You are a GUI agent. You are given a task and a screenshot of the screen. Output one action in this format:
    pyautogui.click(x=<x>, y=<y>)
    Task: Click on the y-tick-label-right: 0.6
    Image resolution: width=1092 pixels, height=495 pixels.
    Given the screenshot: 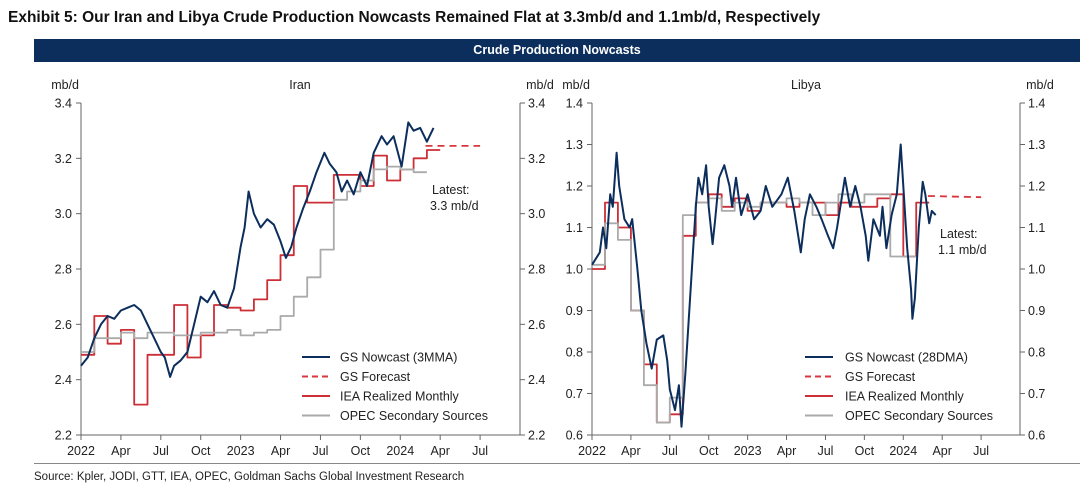 What is the action you would take?
    pyautogui.click(x=1036, y=436)
    